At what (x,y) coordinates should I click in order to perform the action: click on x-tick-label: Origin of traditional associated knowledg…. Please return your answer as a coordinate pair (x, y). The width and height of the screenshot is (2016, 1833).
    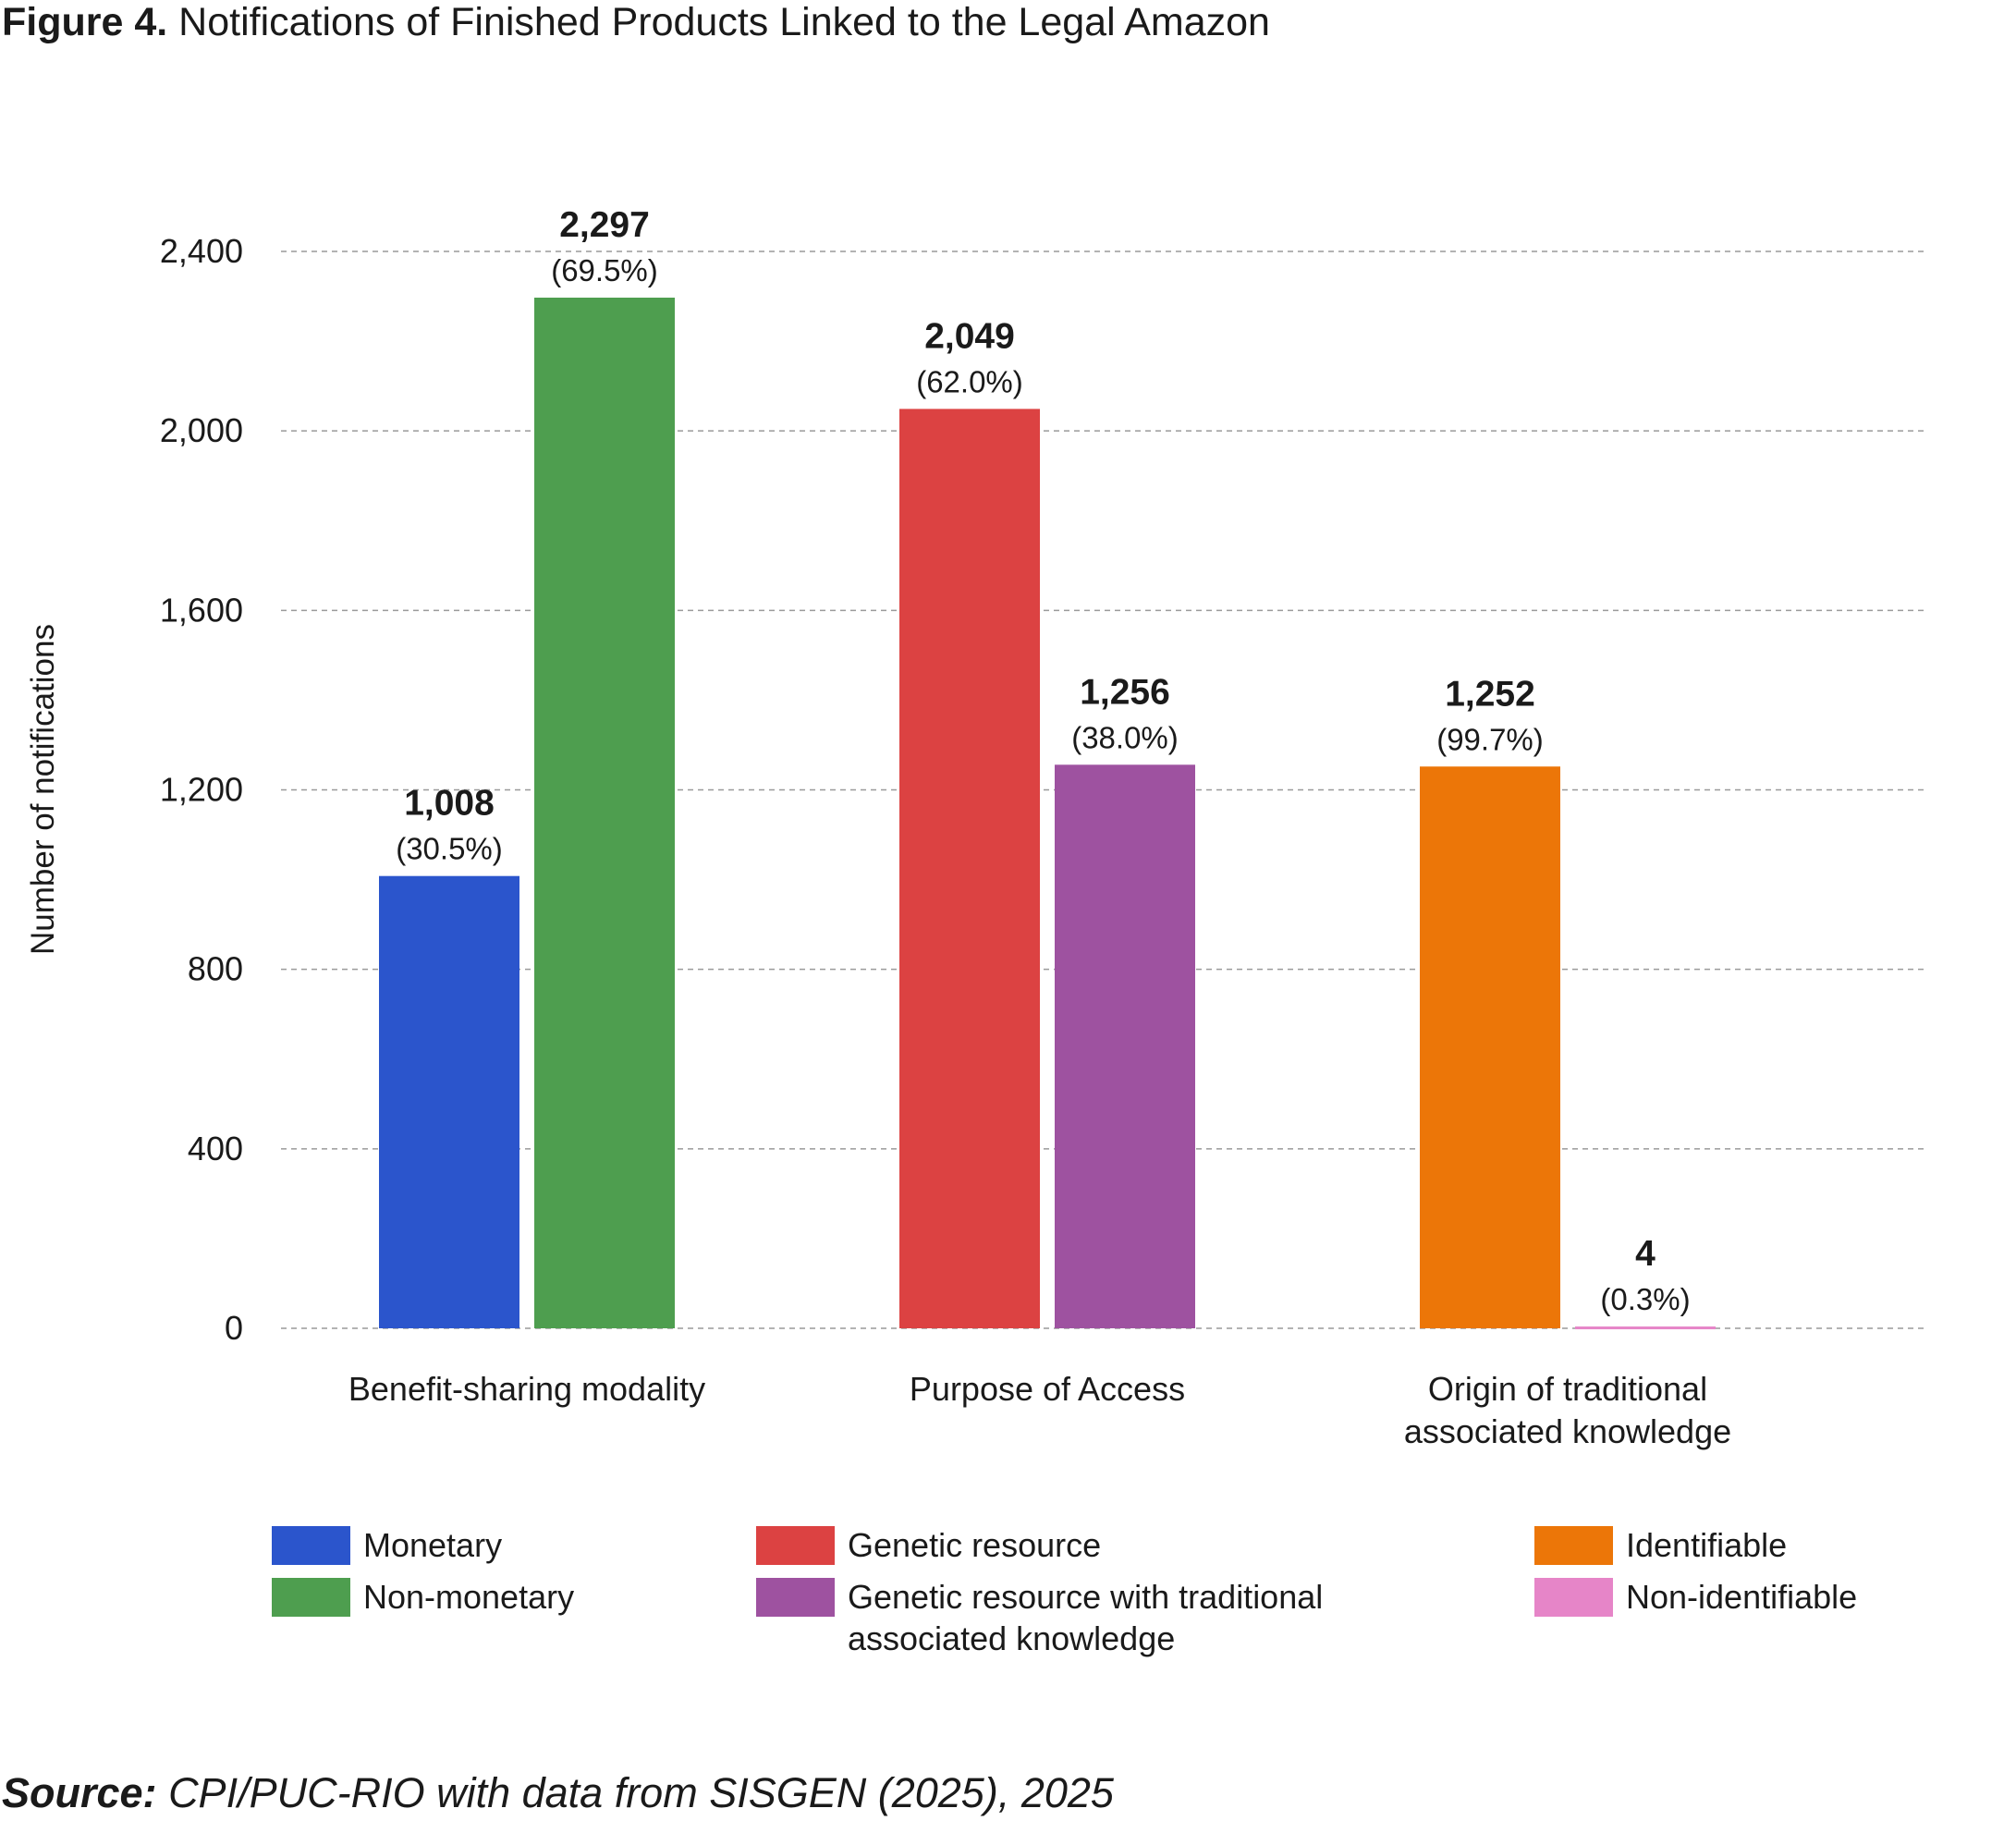
    Looking at the image, I should click on (1567, 1410).